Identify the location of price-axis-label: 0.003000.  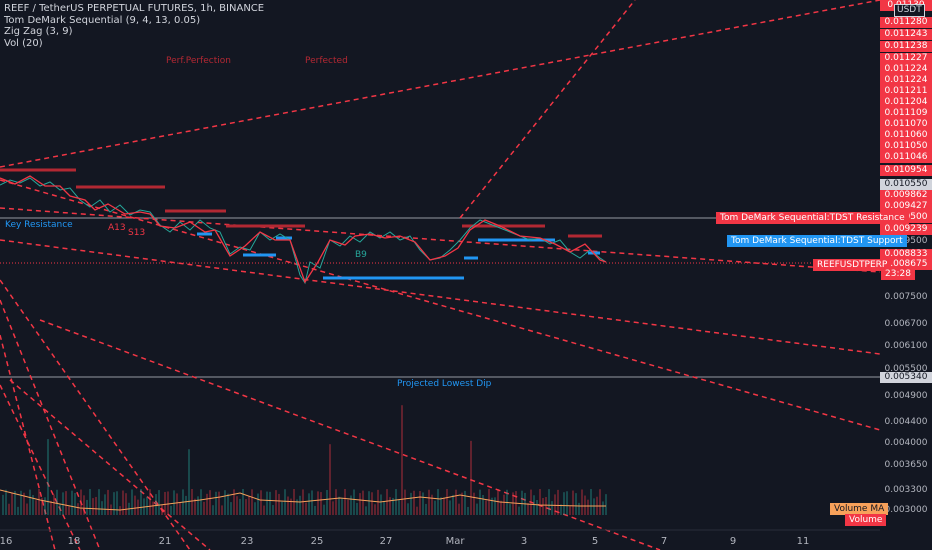
(906, 510).